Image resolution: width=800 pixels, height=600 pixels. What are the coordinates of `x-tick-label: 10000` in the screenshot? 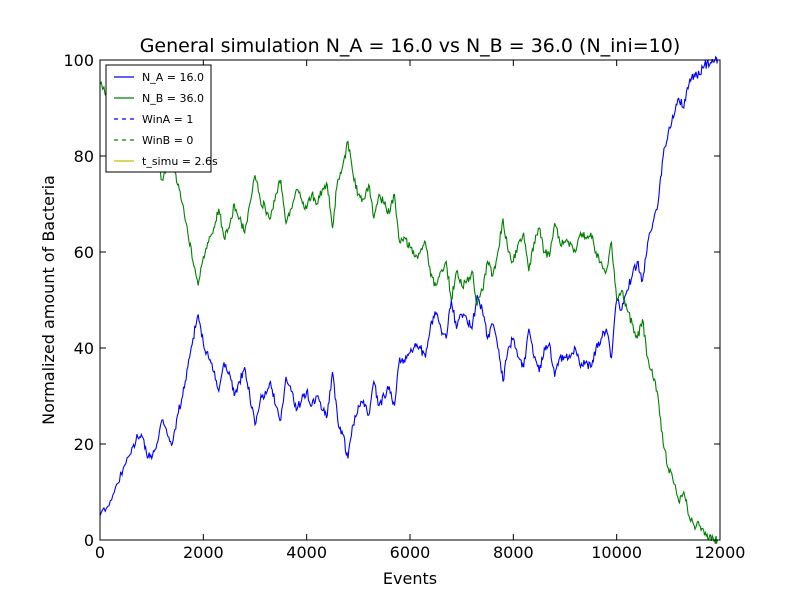 It's located at (616, 552).